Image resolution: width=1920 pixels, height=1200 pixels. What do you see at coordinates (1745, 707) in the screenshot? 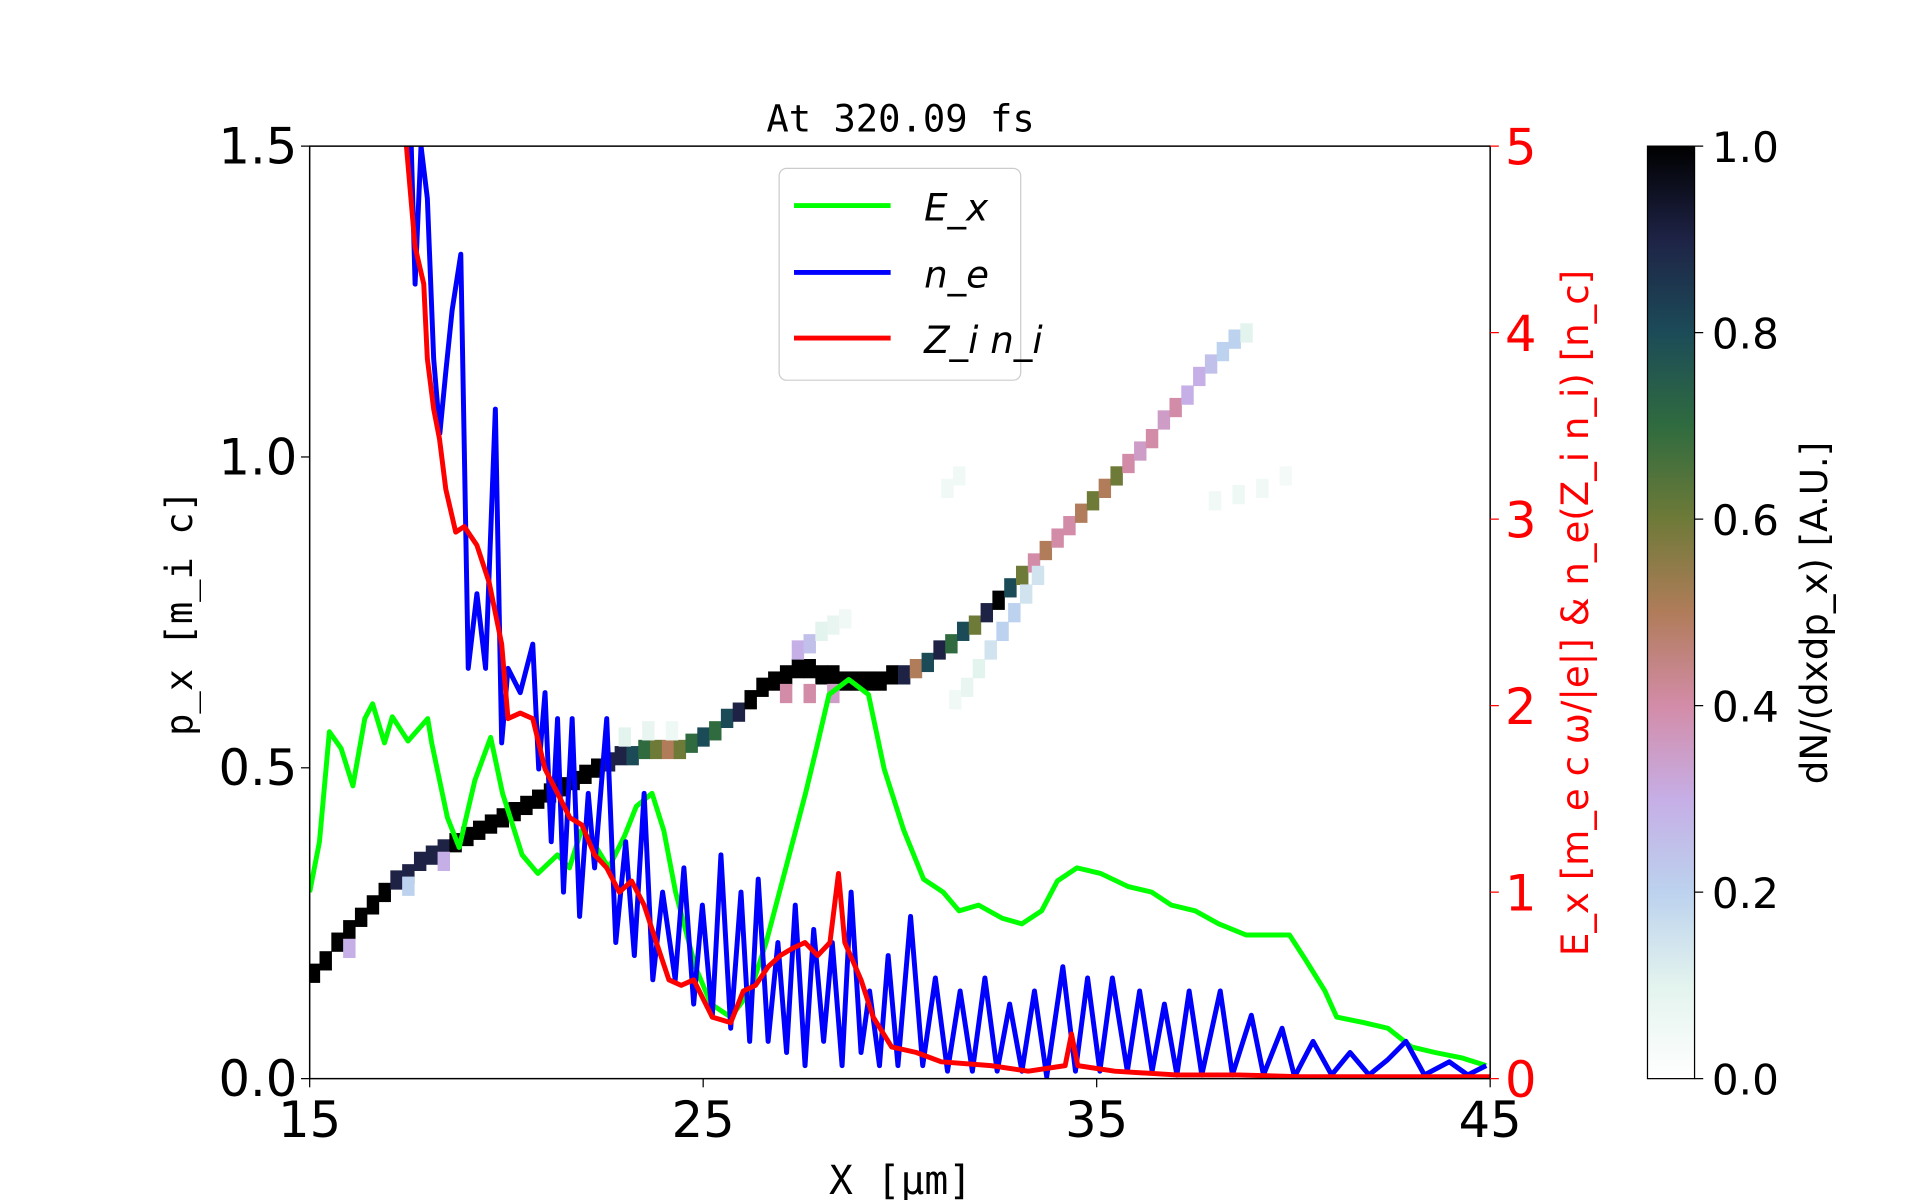
I see `colorbar-tick-label: 0.4` at bounding box center [1745, 707].